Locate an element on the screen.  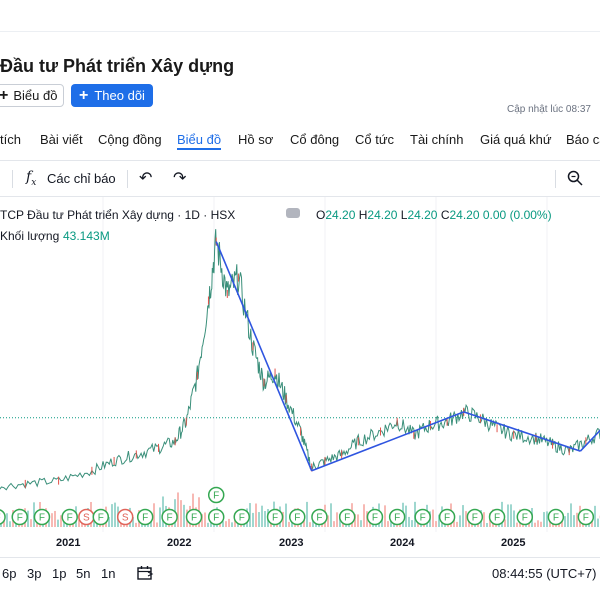
plus-icon: + is located at coordinates (4, 95).